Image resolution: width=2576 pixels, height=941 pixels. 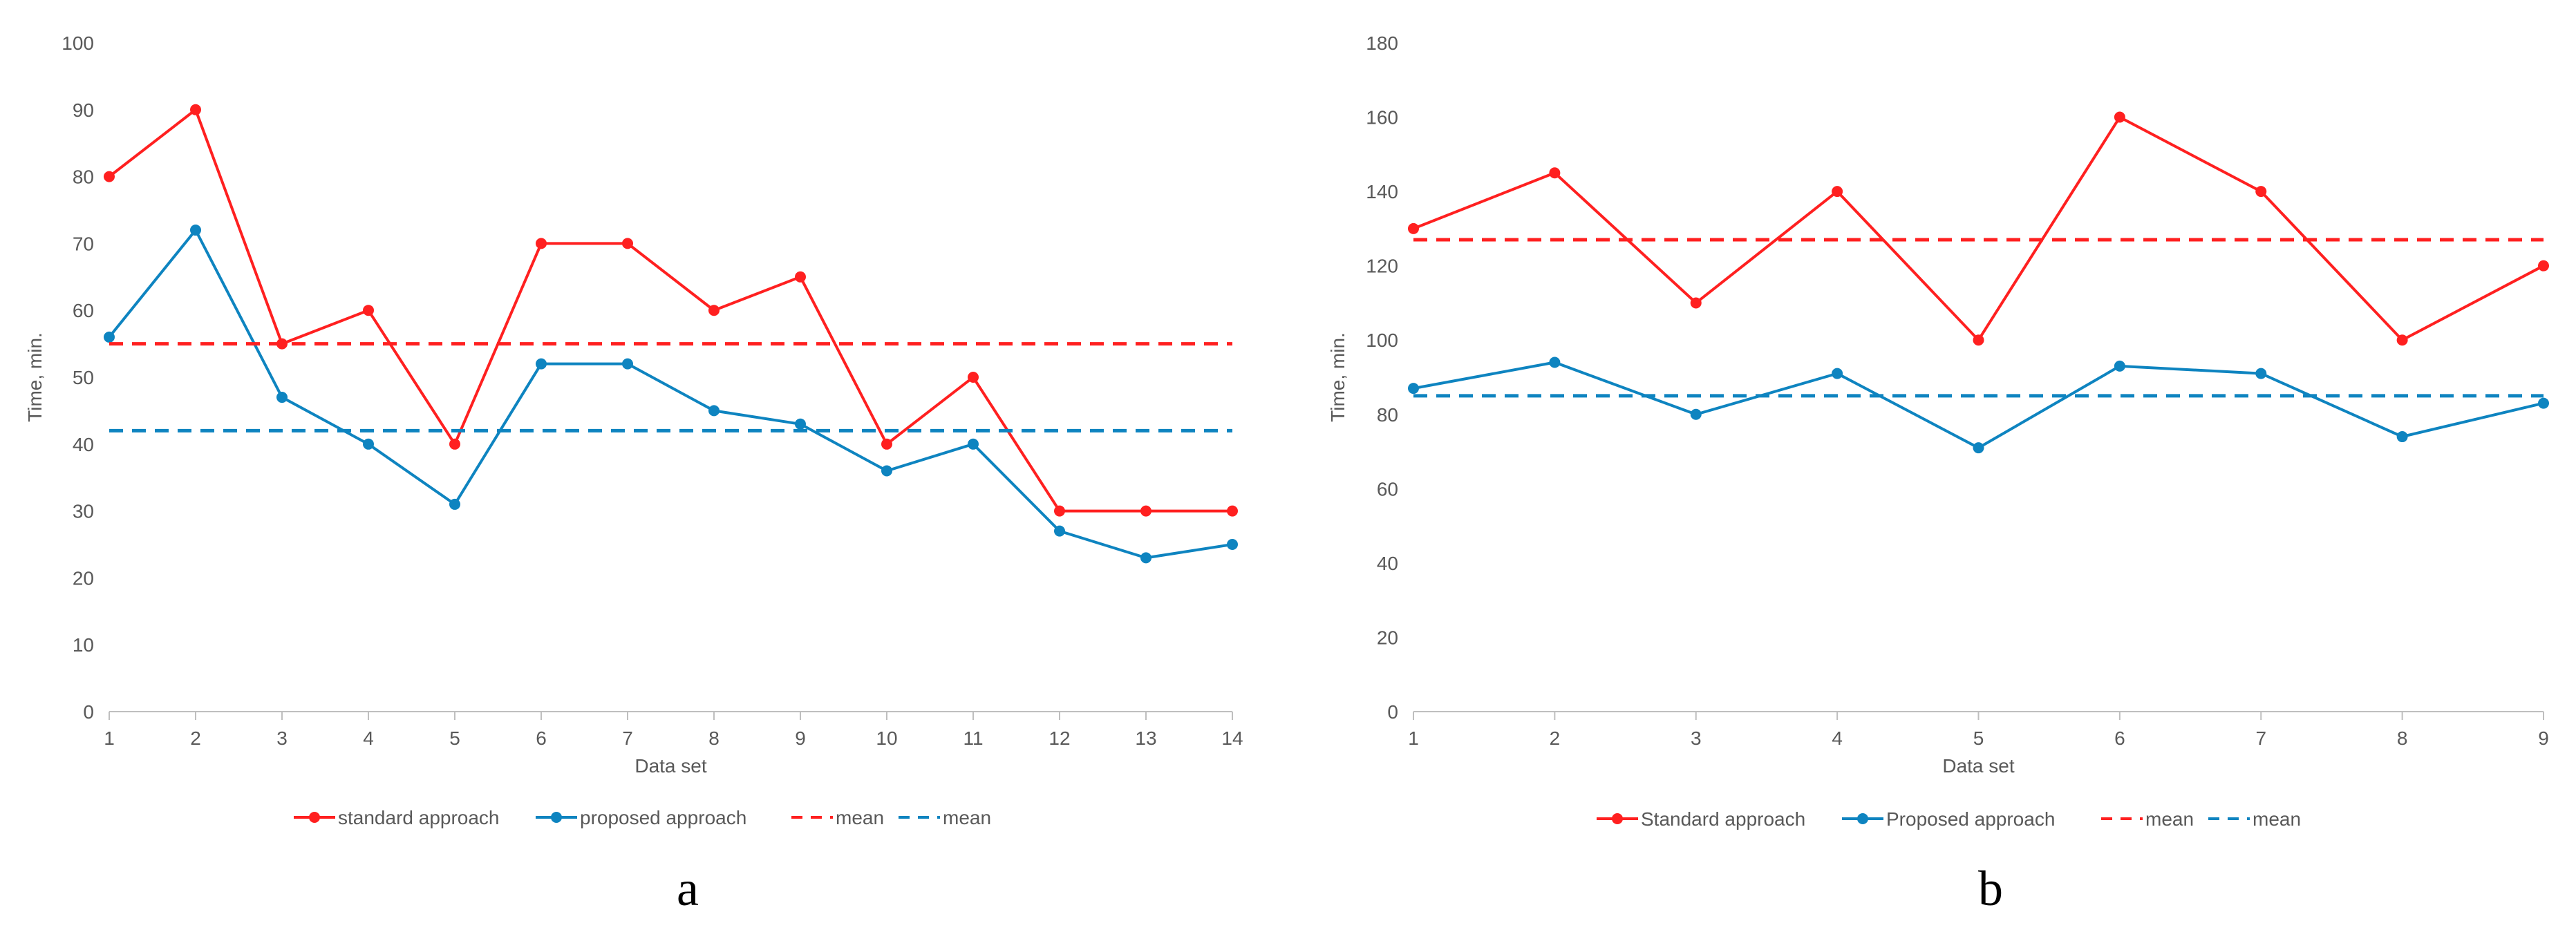 What do you see at coordinates (83, 244) in the screenshot?
I see `y-tick-label: 70` at bounding box center [83, 244].